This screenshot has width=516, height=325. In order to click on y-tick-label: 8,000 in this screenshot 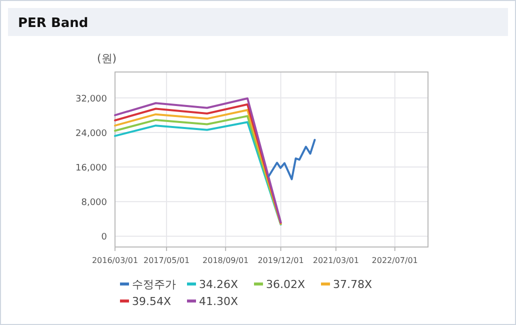, I will do `click(94, 203)`.